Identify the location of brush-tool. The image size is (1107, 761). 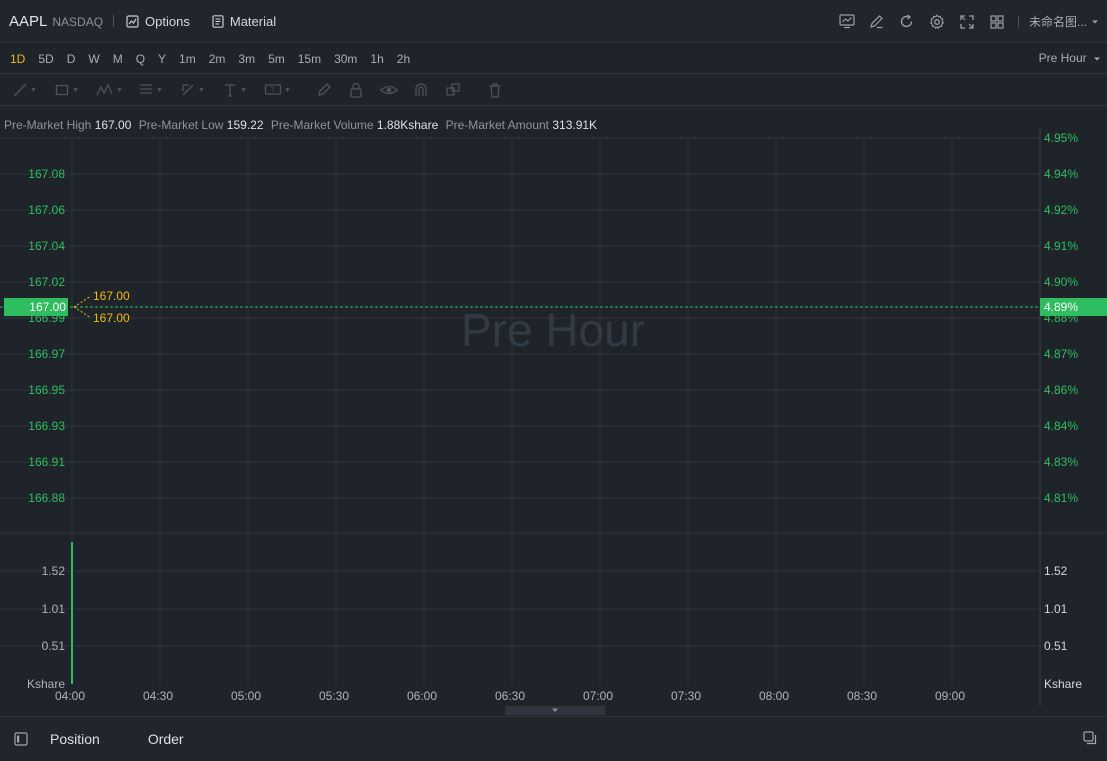
(324, 90).